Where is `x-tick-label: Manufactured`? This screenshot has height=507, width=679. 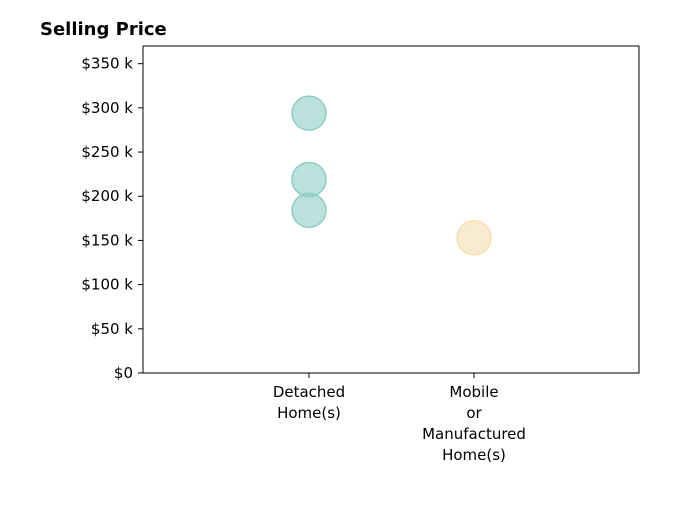 x-tick-label: Manufactured is located at coordinates (474, 434).